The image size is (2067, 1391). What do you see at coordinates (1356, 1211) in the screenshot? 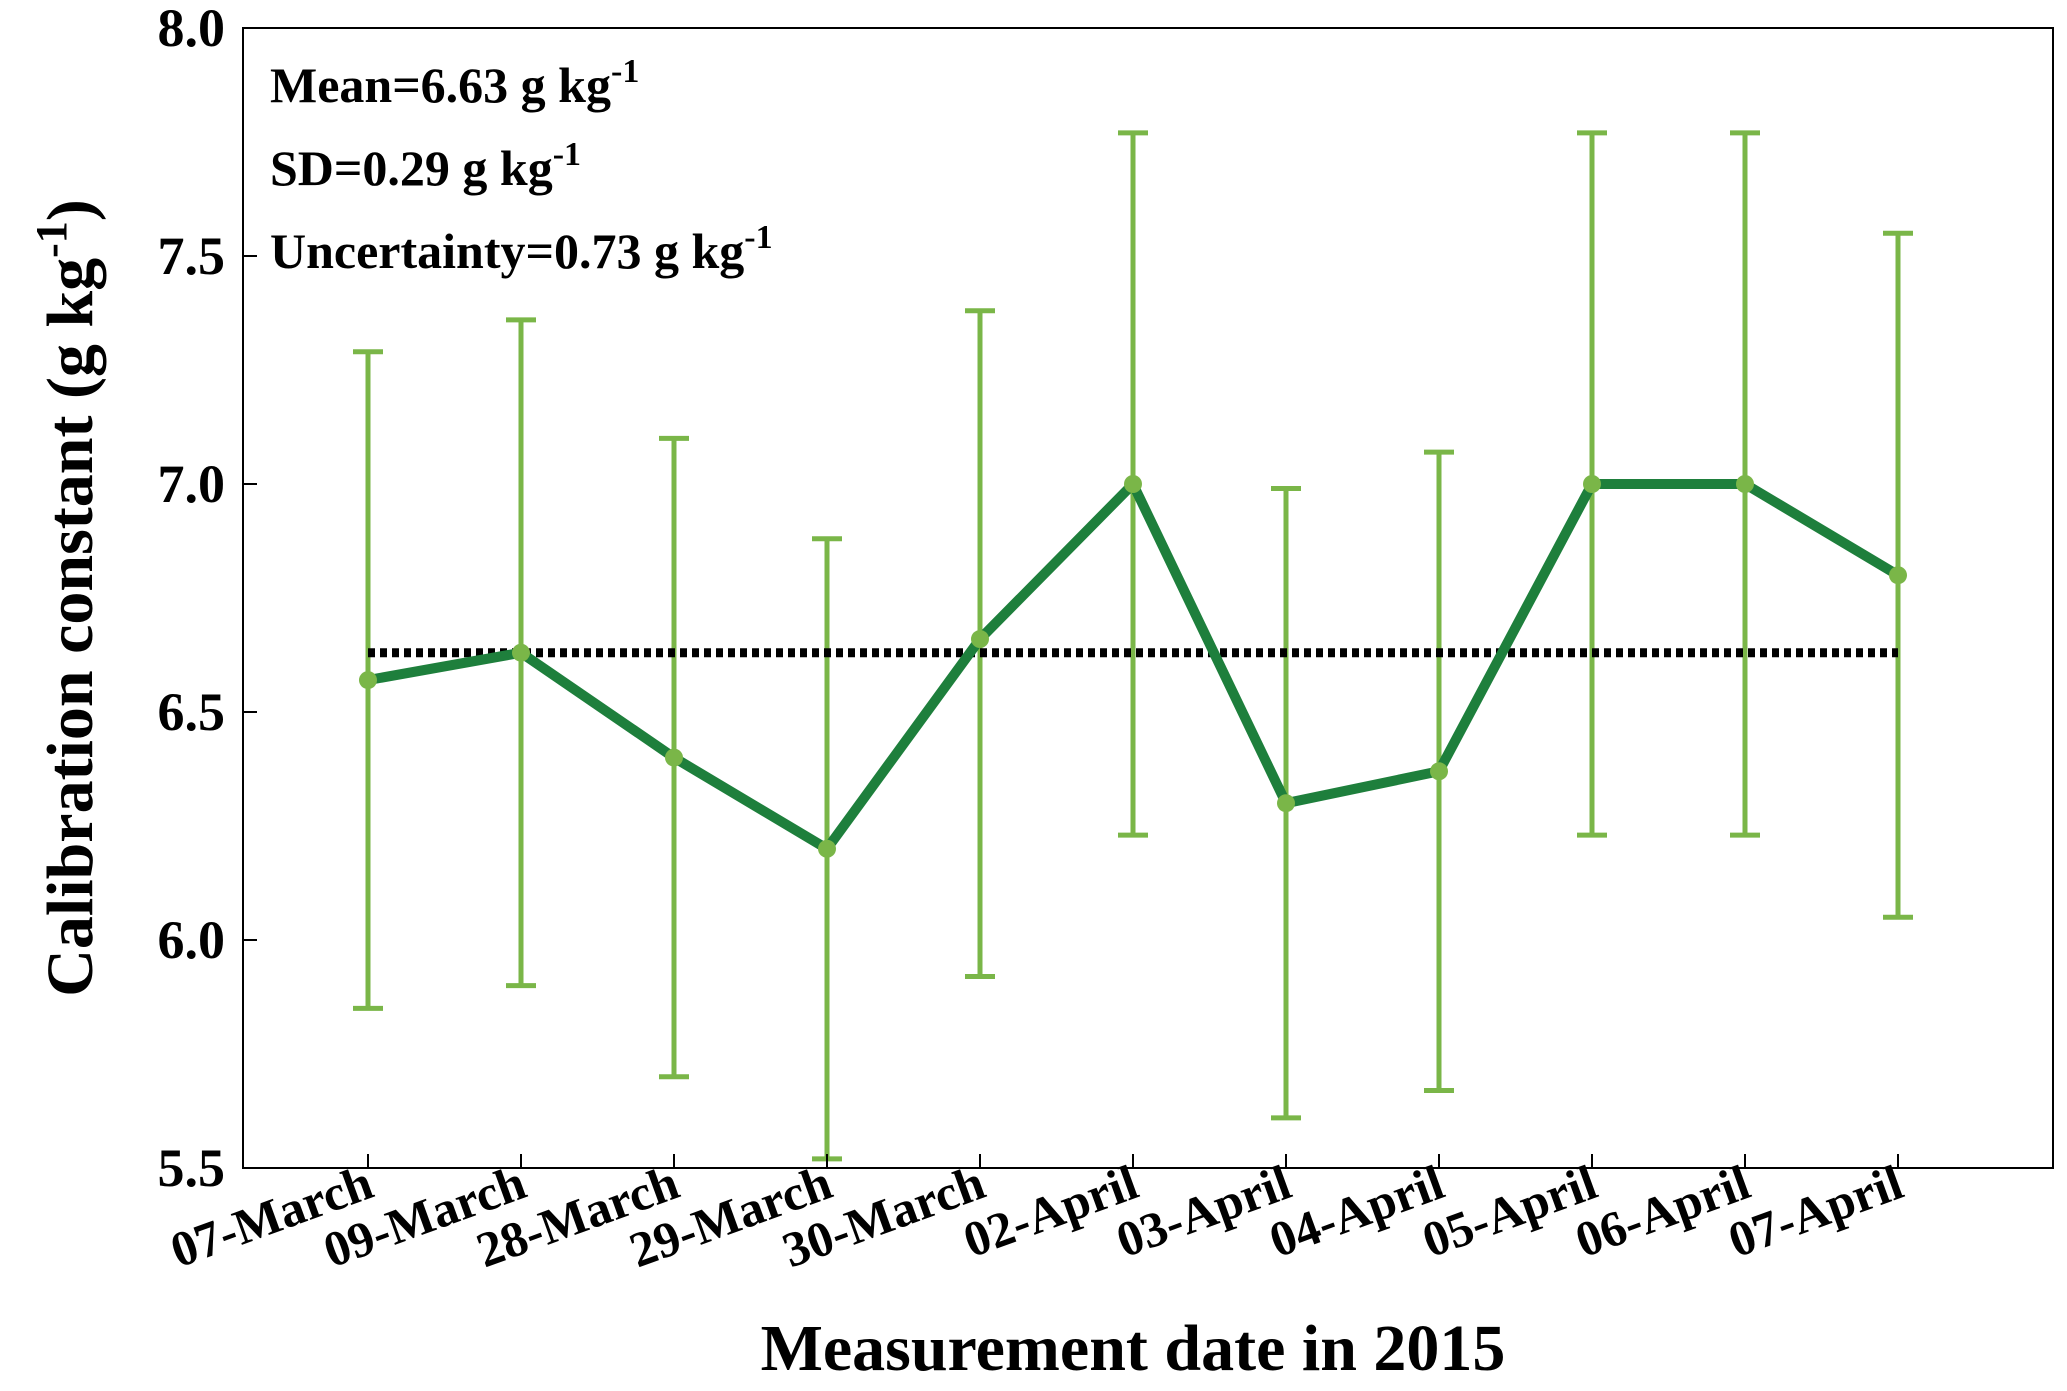
I see `x-tick-label: 04-April` at bounding box center [1356, 1211].